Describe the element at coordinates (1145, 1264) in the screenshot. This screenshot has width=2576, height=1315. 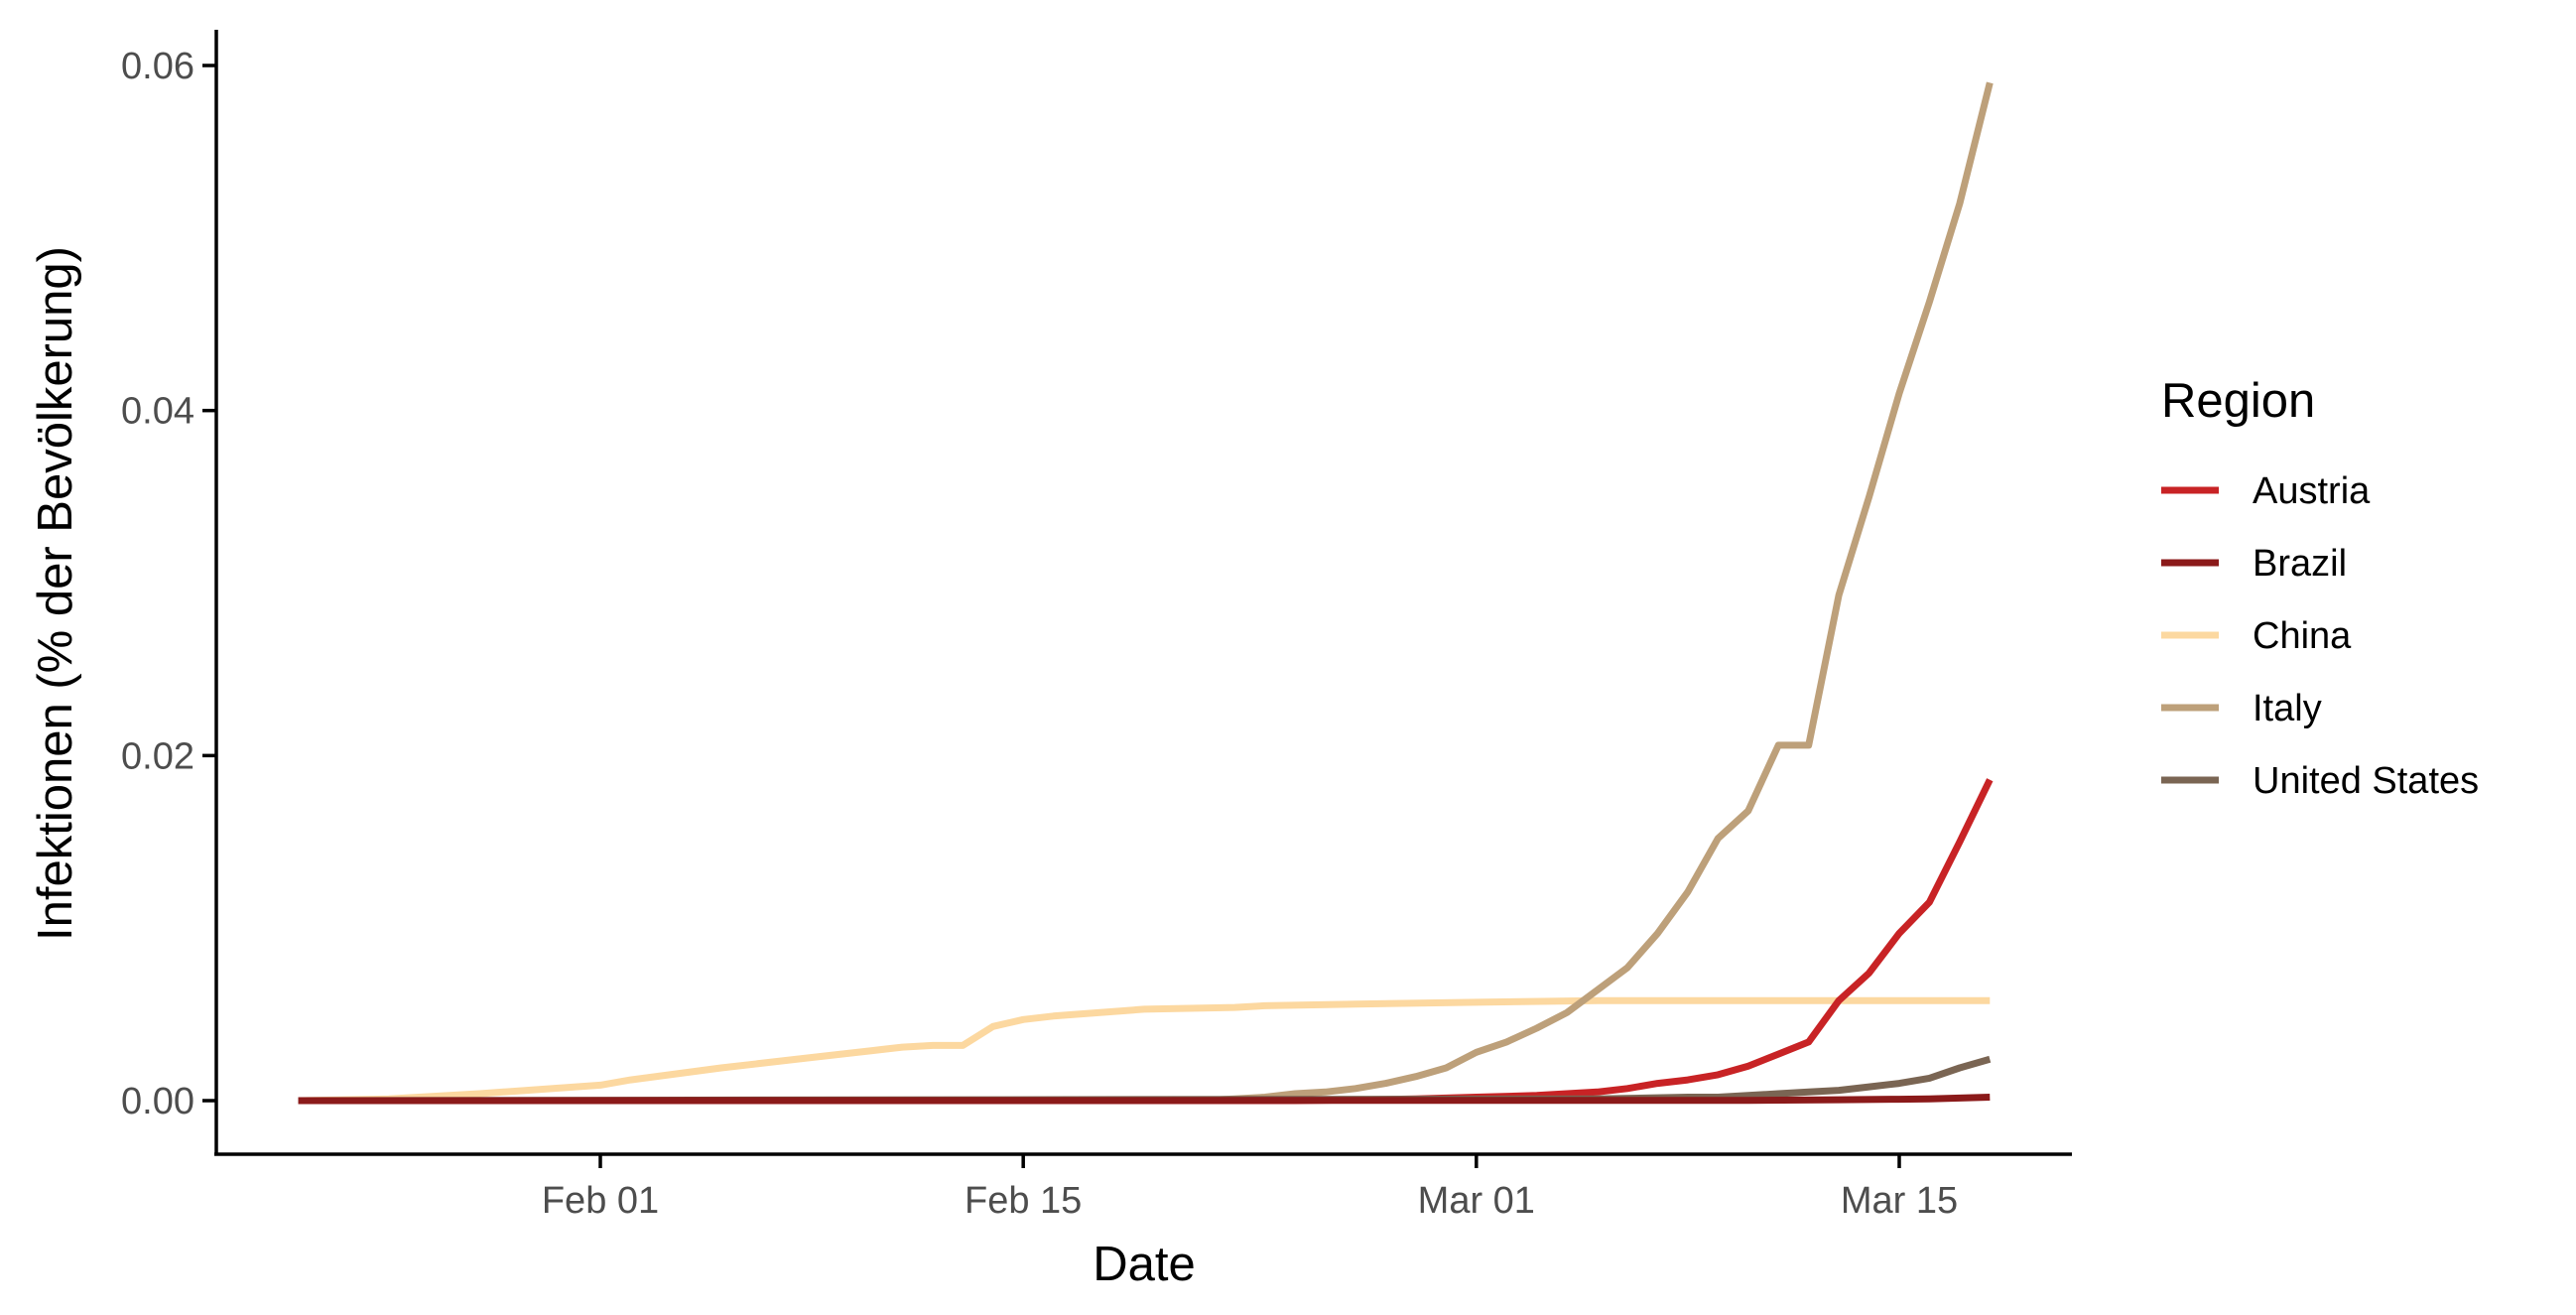
I see `x-axis-title: Date` at that location.